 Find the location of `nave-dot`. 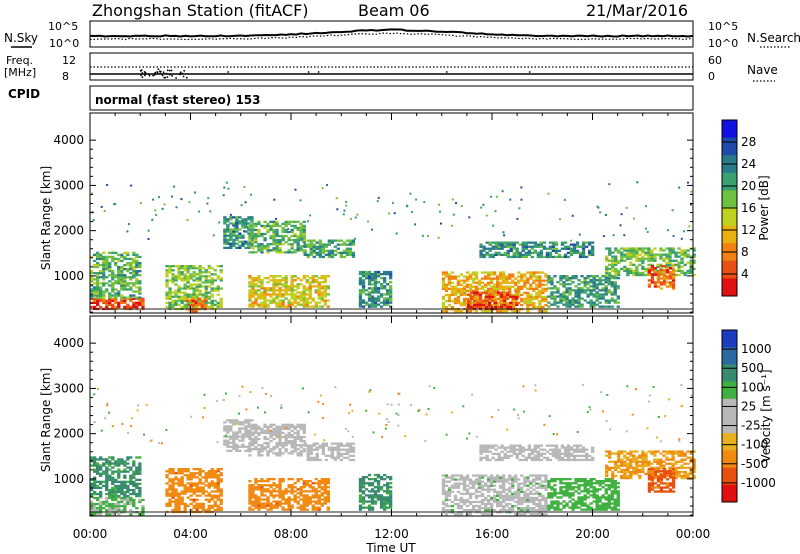

nave-dot is located at coordinates (141, 75).